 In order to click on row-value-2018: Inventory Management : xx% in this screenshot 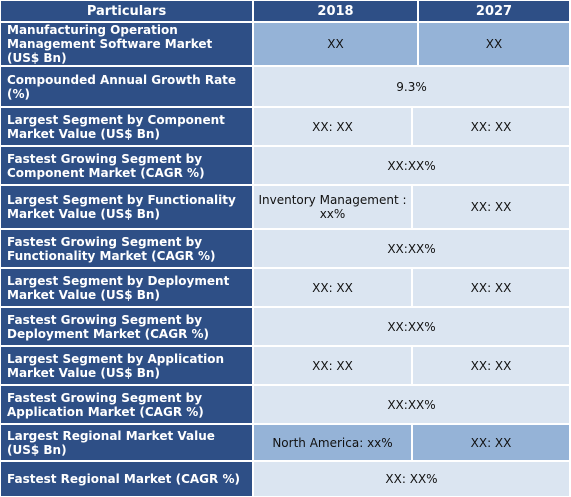, I will do `click(332, 207)`.